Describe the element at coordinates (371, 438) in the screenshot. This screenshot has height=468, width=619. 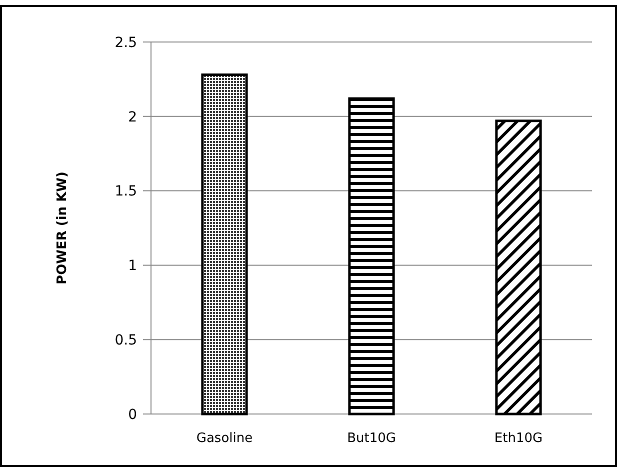
I see `x-tick-label: But10G` at that location.